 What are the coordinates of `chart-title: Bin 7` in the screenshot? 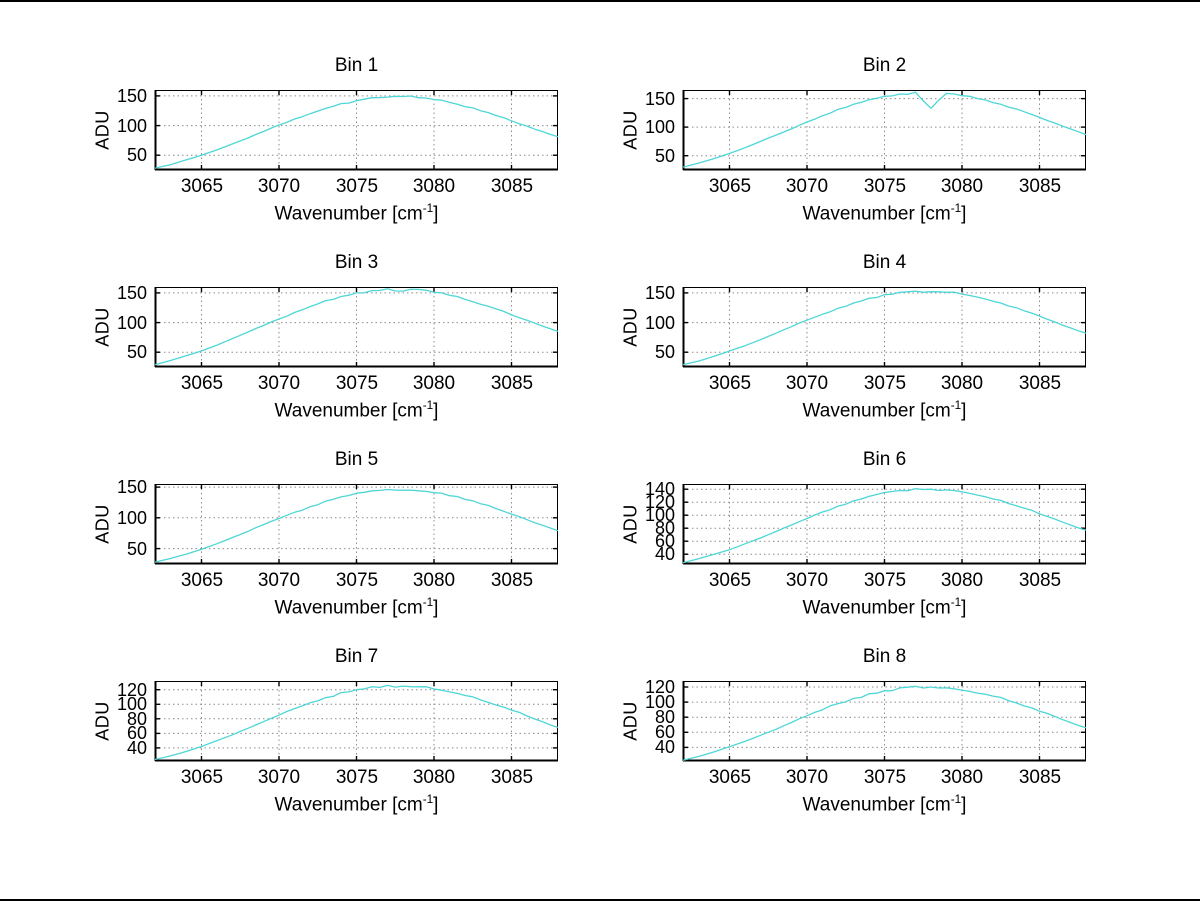 It's located at (356, 656).